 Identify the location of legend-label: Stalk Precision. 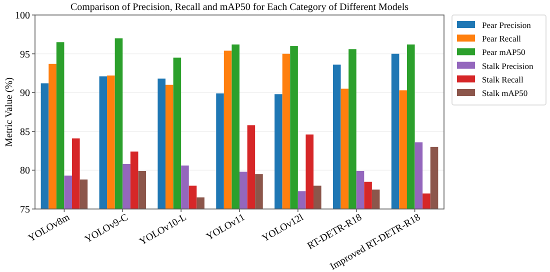
(508, 65).